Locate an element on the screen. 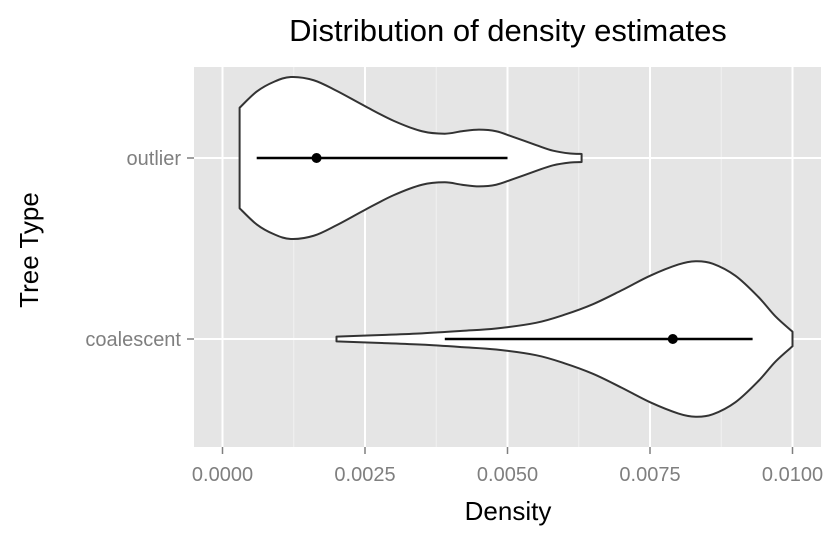 The width and height of the screenshot is (839, 533). summary-point-coalescent is located at coordinates (672, 339).